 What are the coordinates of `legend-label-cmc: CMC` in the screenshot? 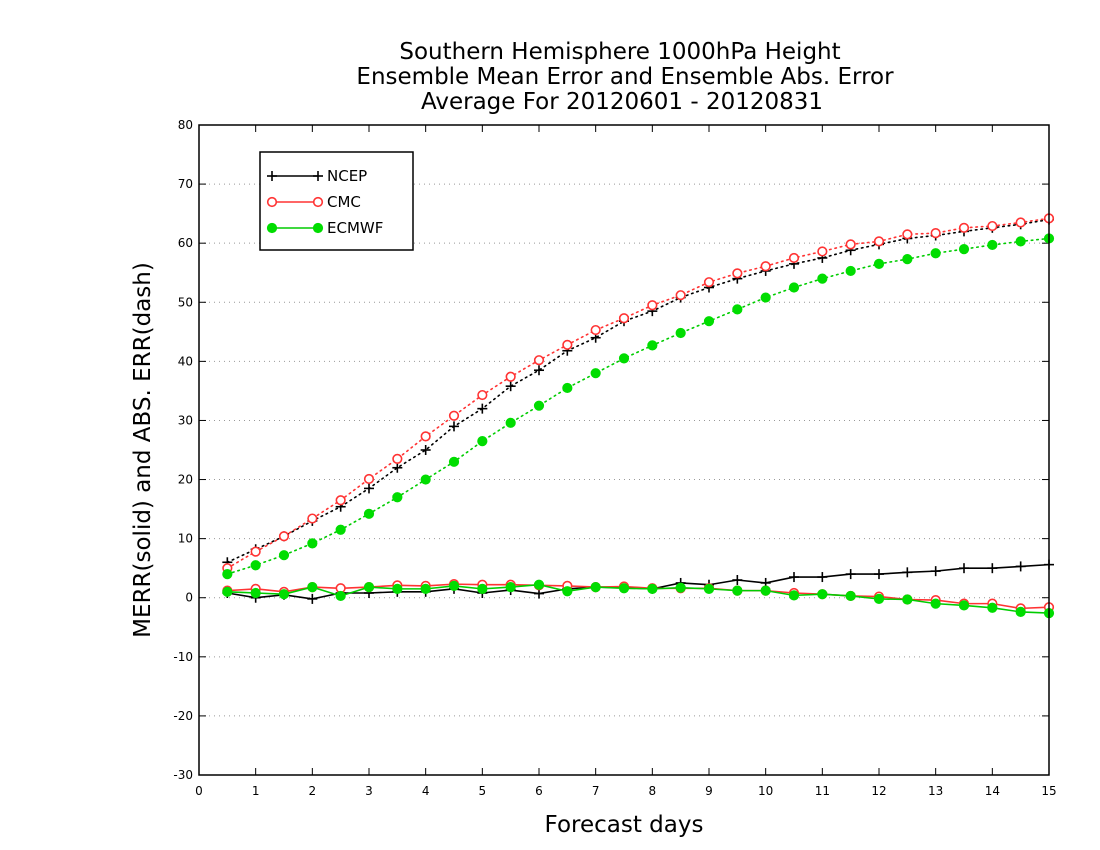 It's located at (344, 202).